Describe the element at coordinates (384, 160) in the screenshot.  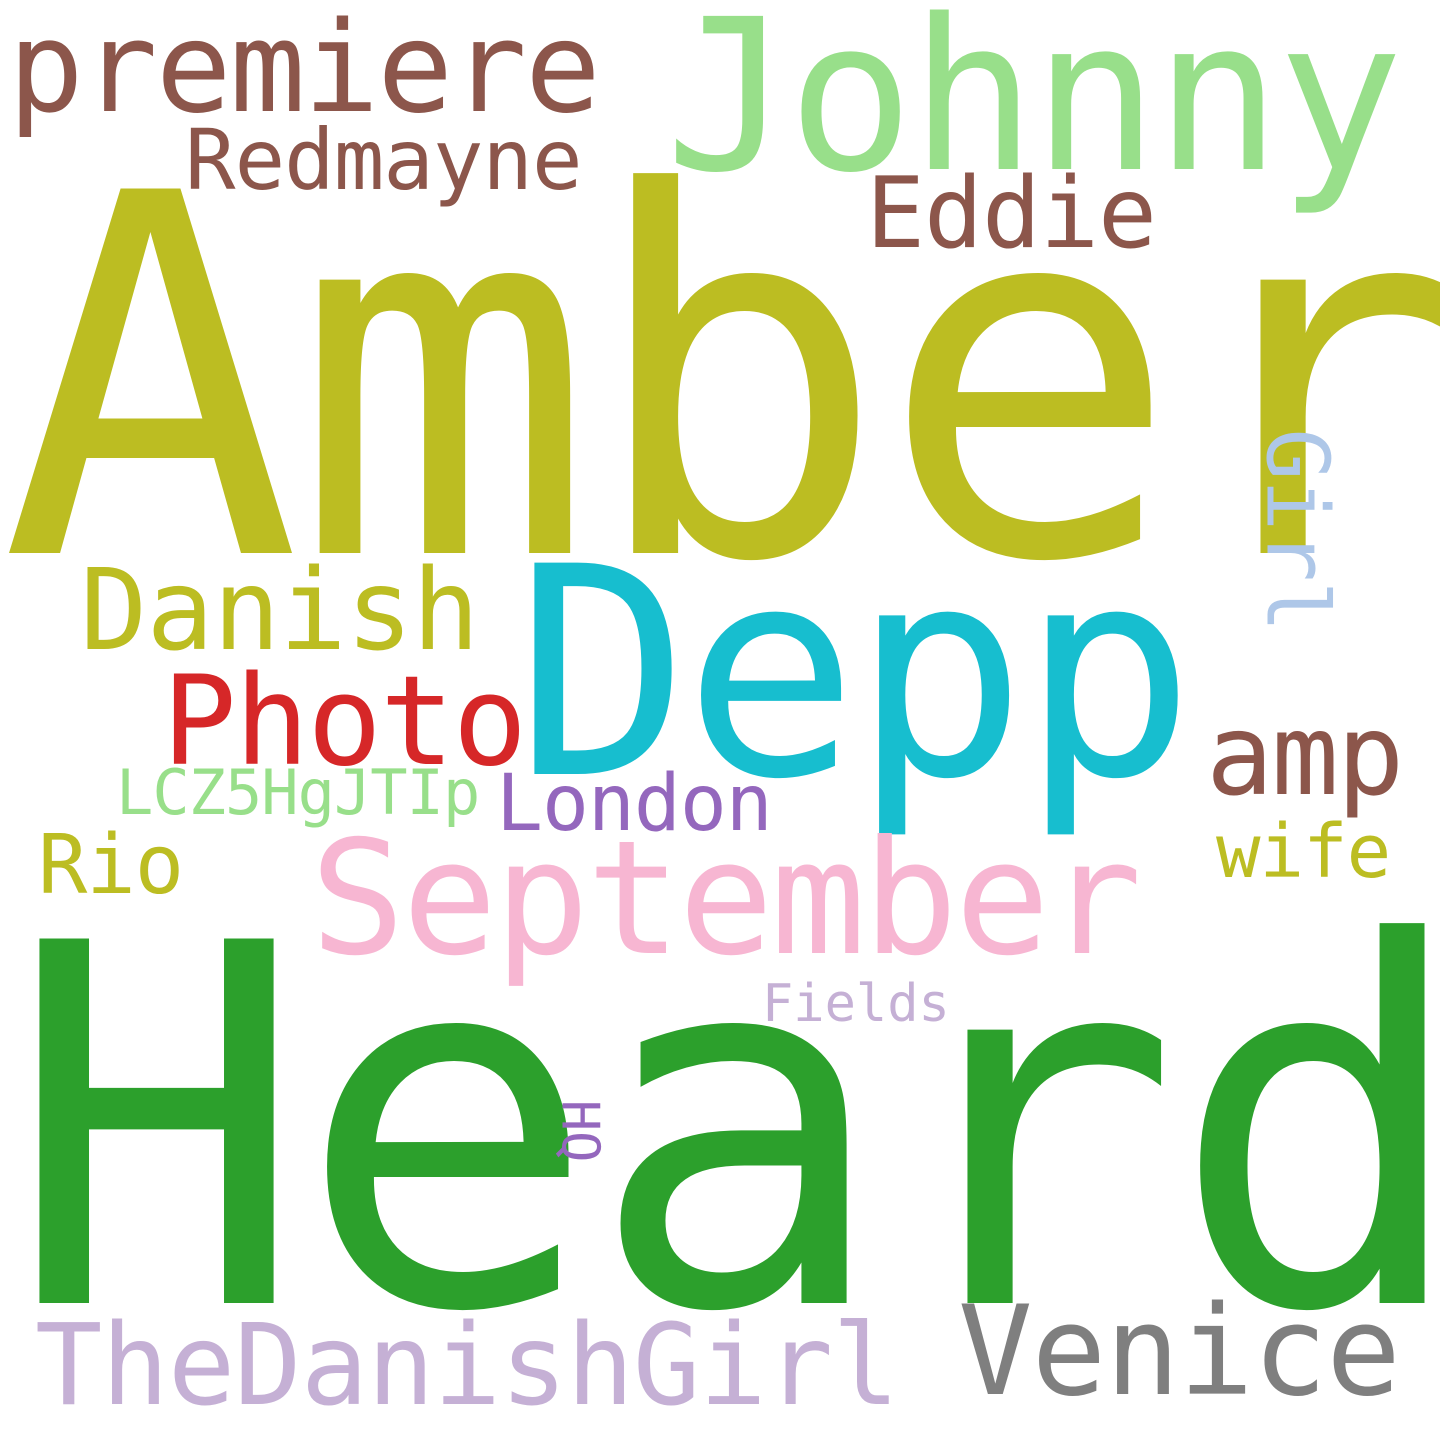
I see `word-redmayne: Redmayne` at that location.